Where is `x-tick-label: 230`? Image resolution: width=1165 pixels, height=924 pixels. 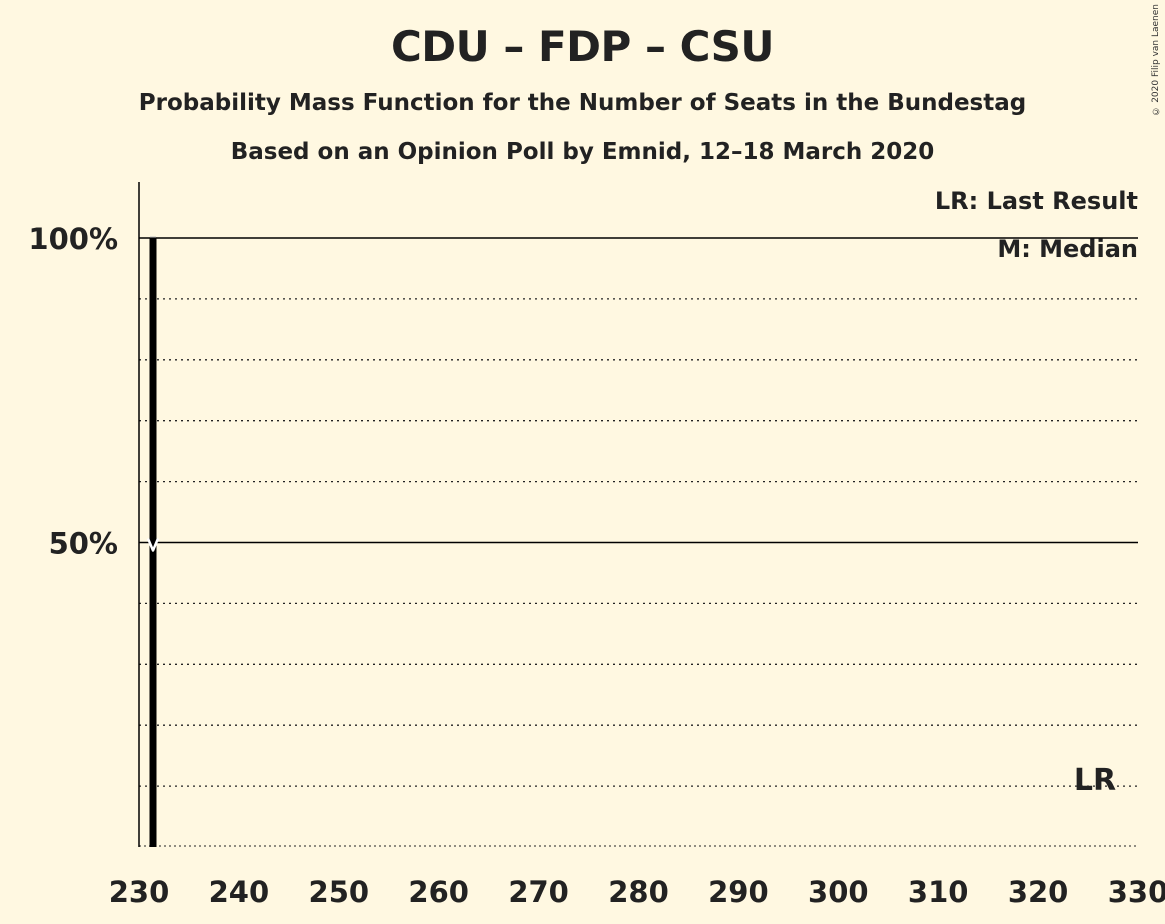
x-tick-label: 230 is located at coordinates (139, 892).